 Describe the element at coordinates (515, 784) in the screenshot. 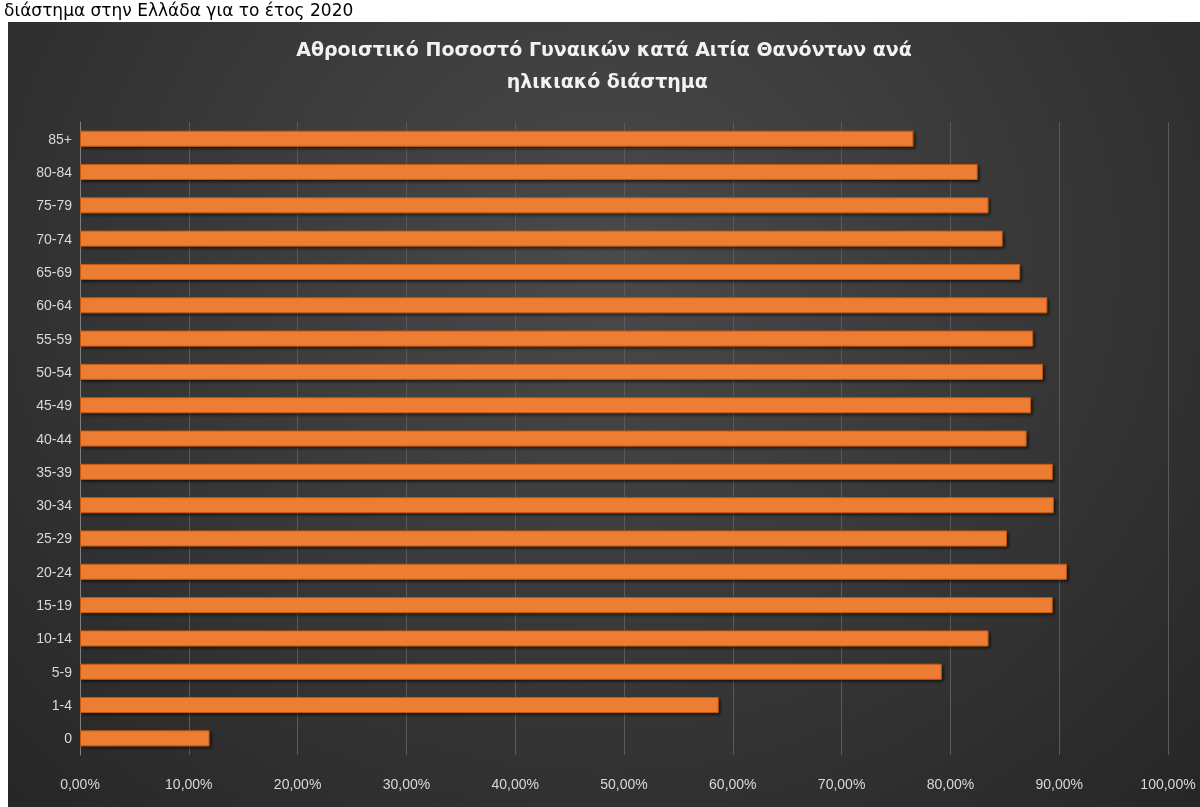

I see `x-tick-label: 40,00%` at that location.